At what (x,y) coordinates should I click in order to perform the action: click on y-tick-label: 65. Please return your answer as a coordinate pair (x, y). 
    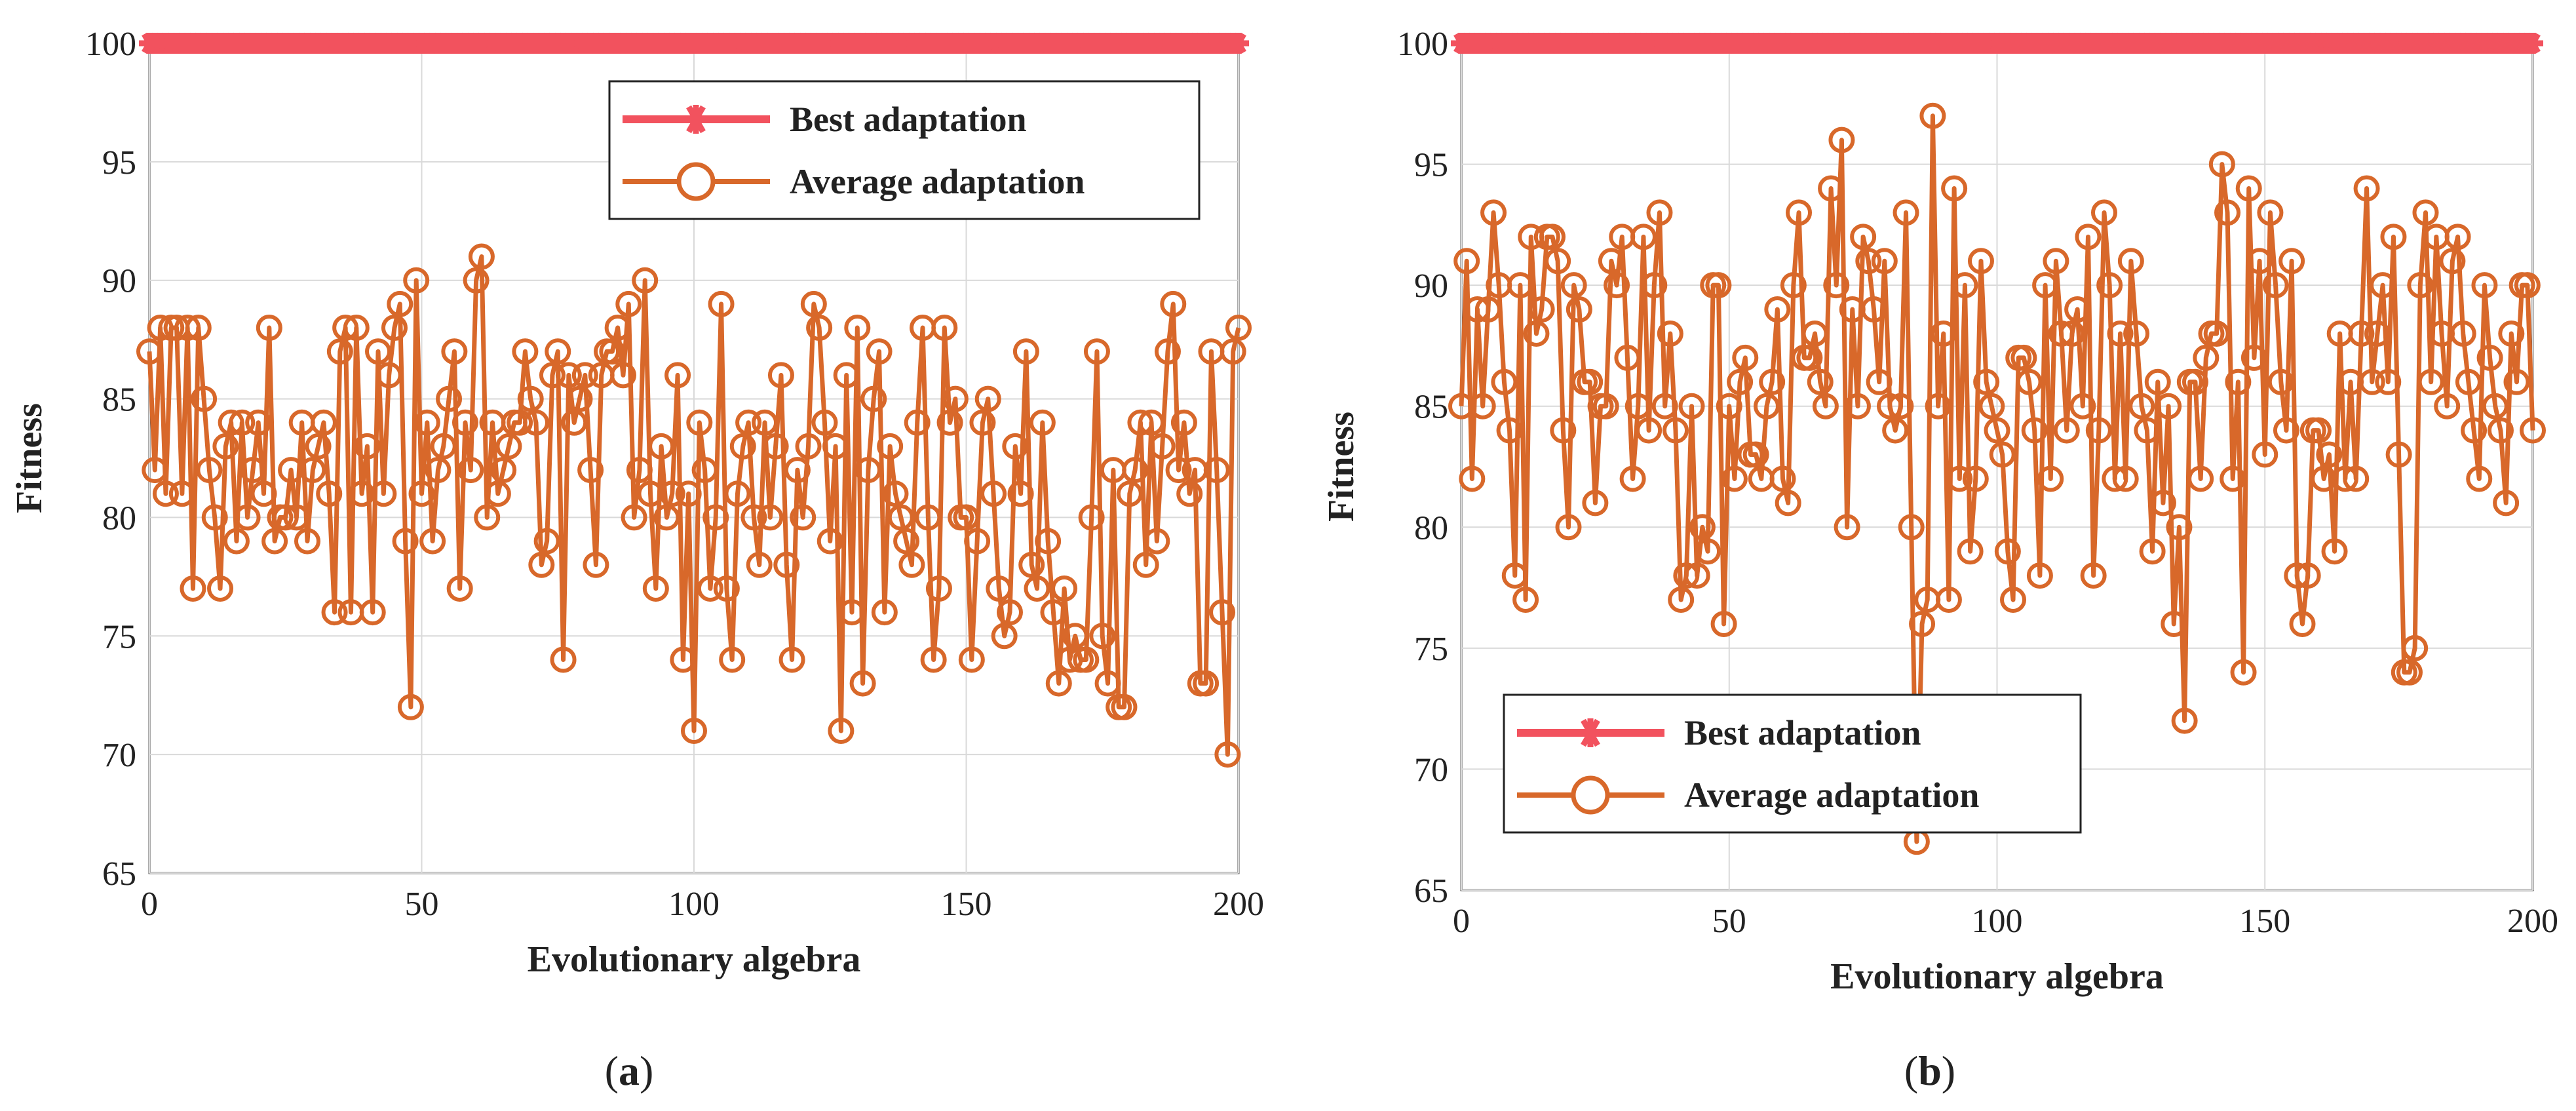
    Looking at the image, I should click on (1431, 891).